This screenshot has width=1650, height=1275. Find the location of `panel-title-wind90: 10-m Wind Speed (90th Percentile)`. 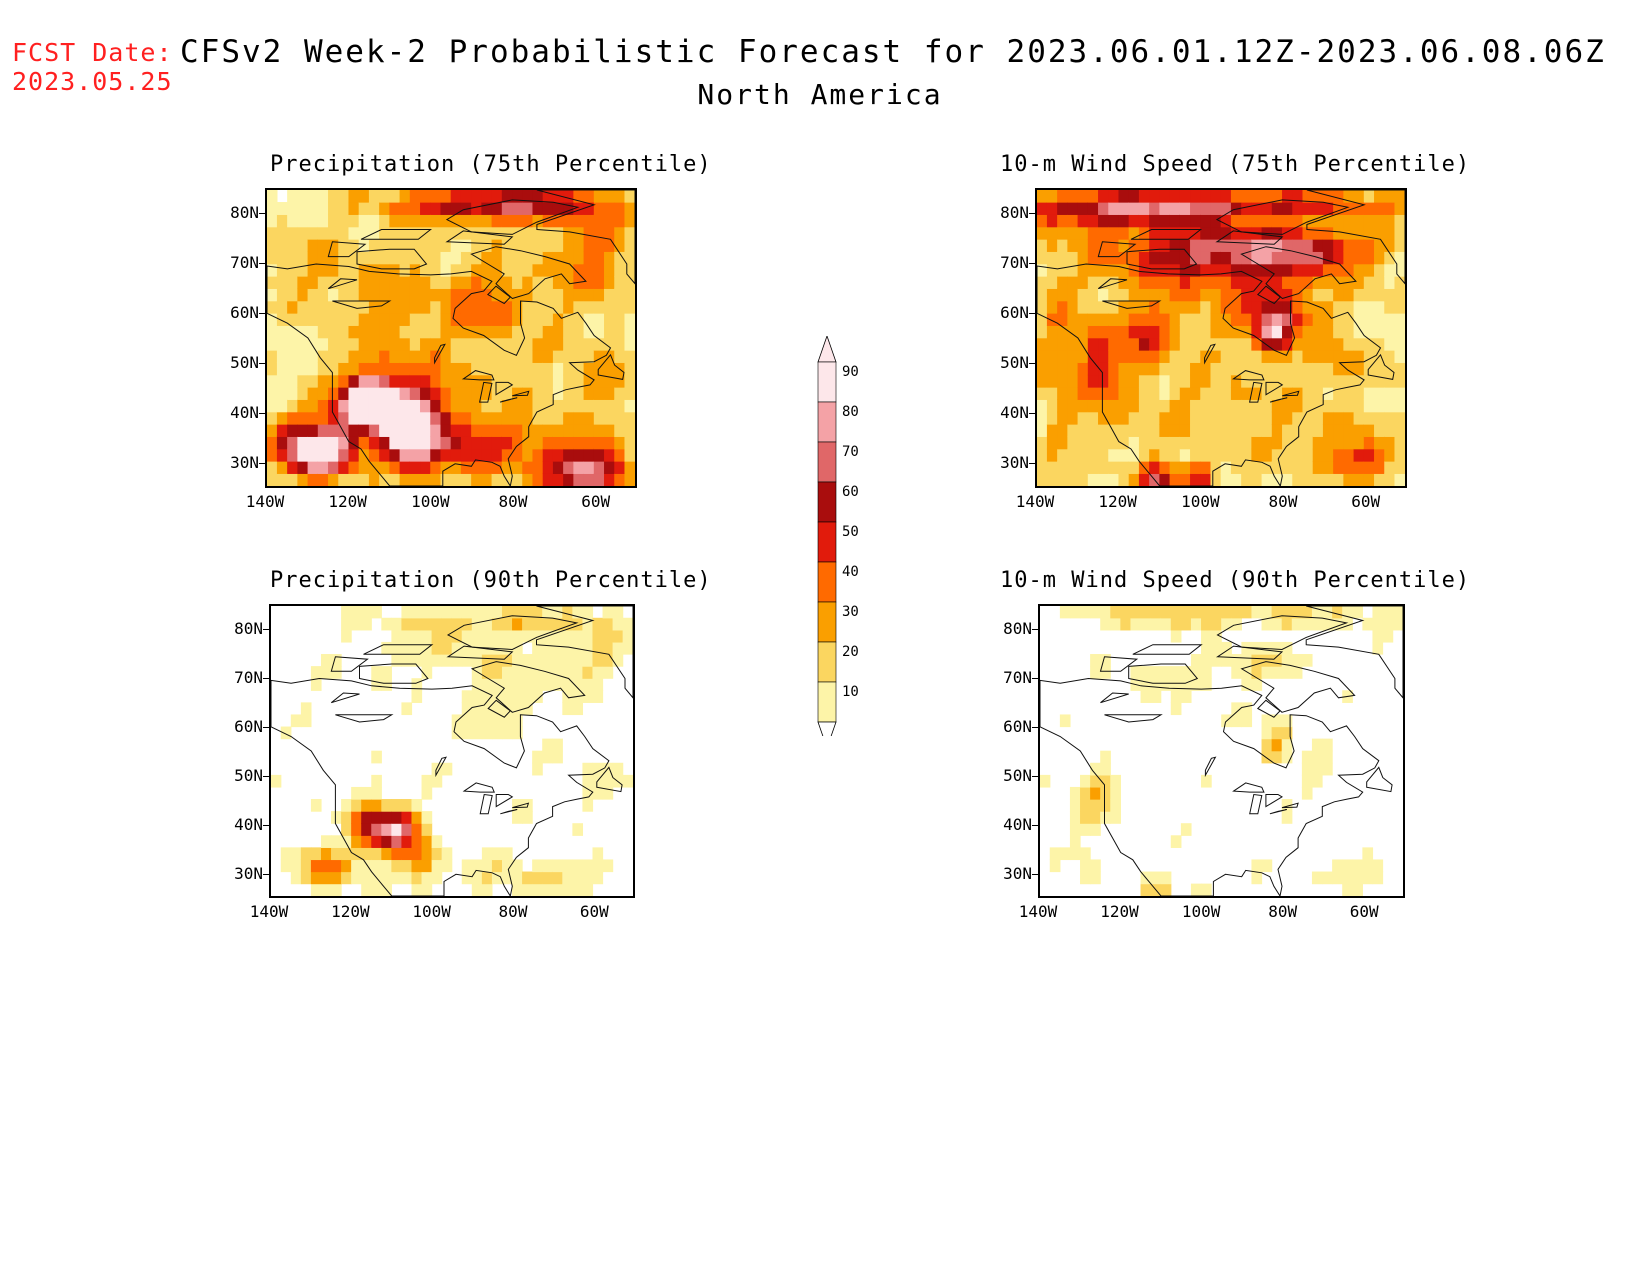

panel-title-wind90: 10-m Wind Speed (90th Percentile) is located at coordinates (1235, 580).